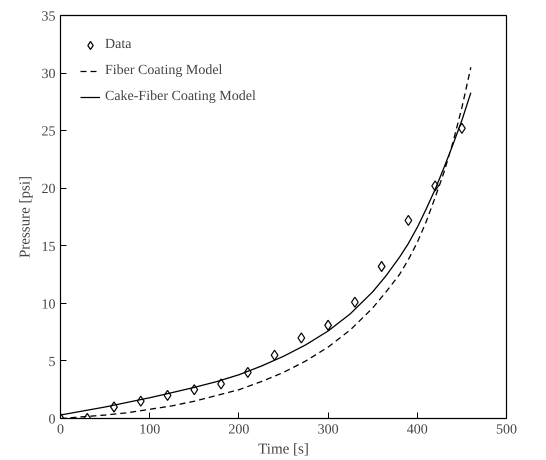  What do you see at coordinates (52, 362) in the screenshot?
I see `y-tick-label: 5` at bounding box center [52, 362].